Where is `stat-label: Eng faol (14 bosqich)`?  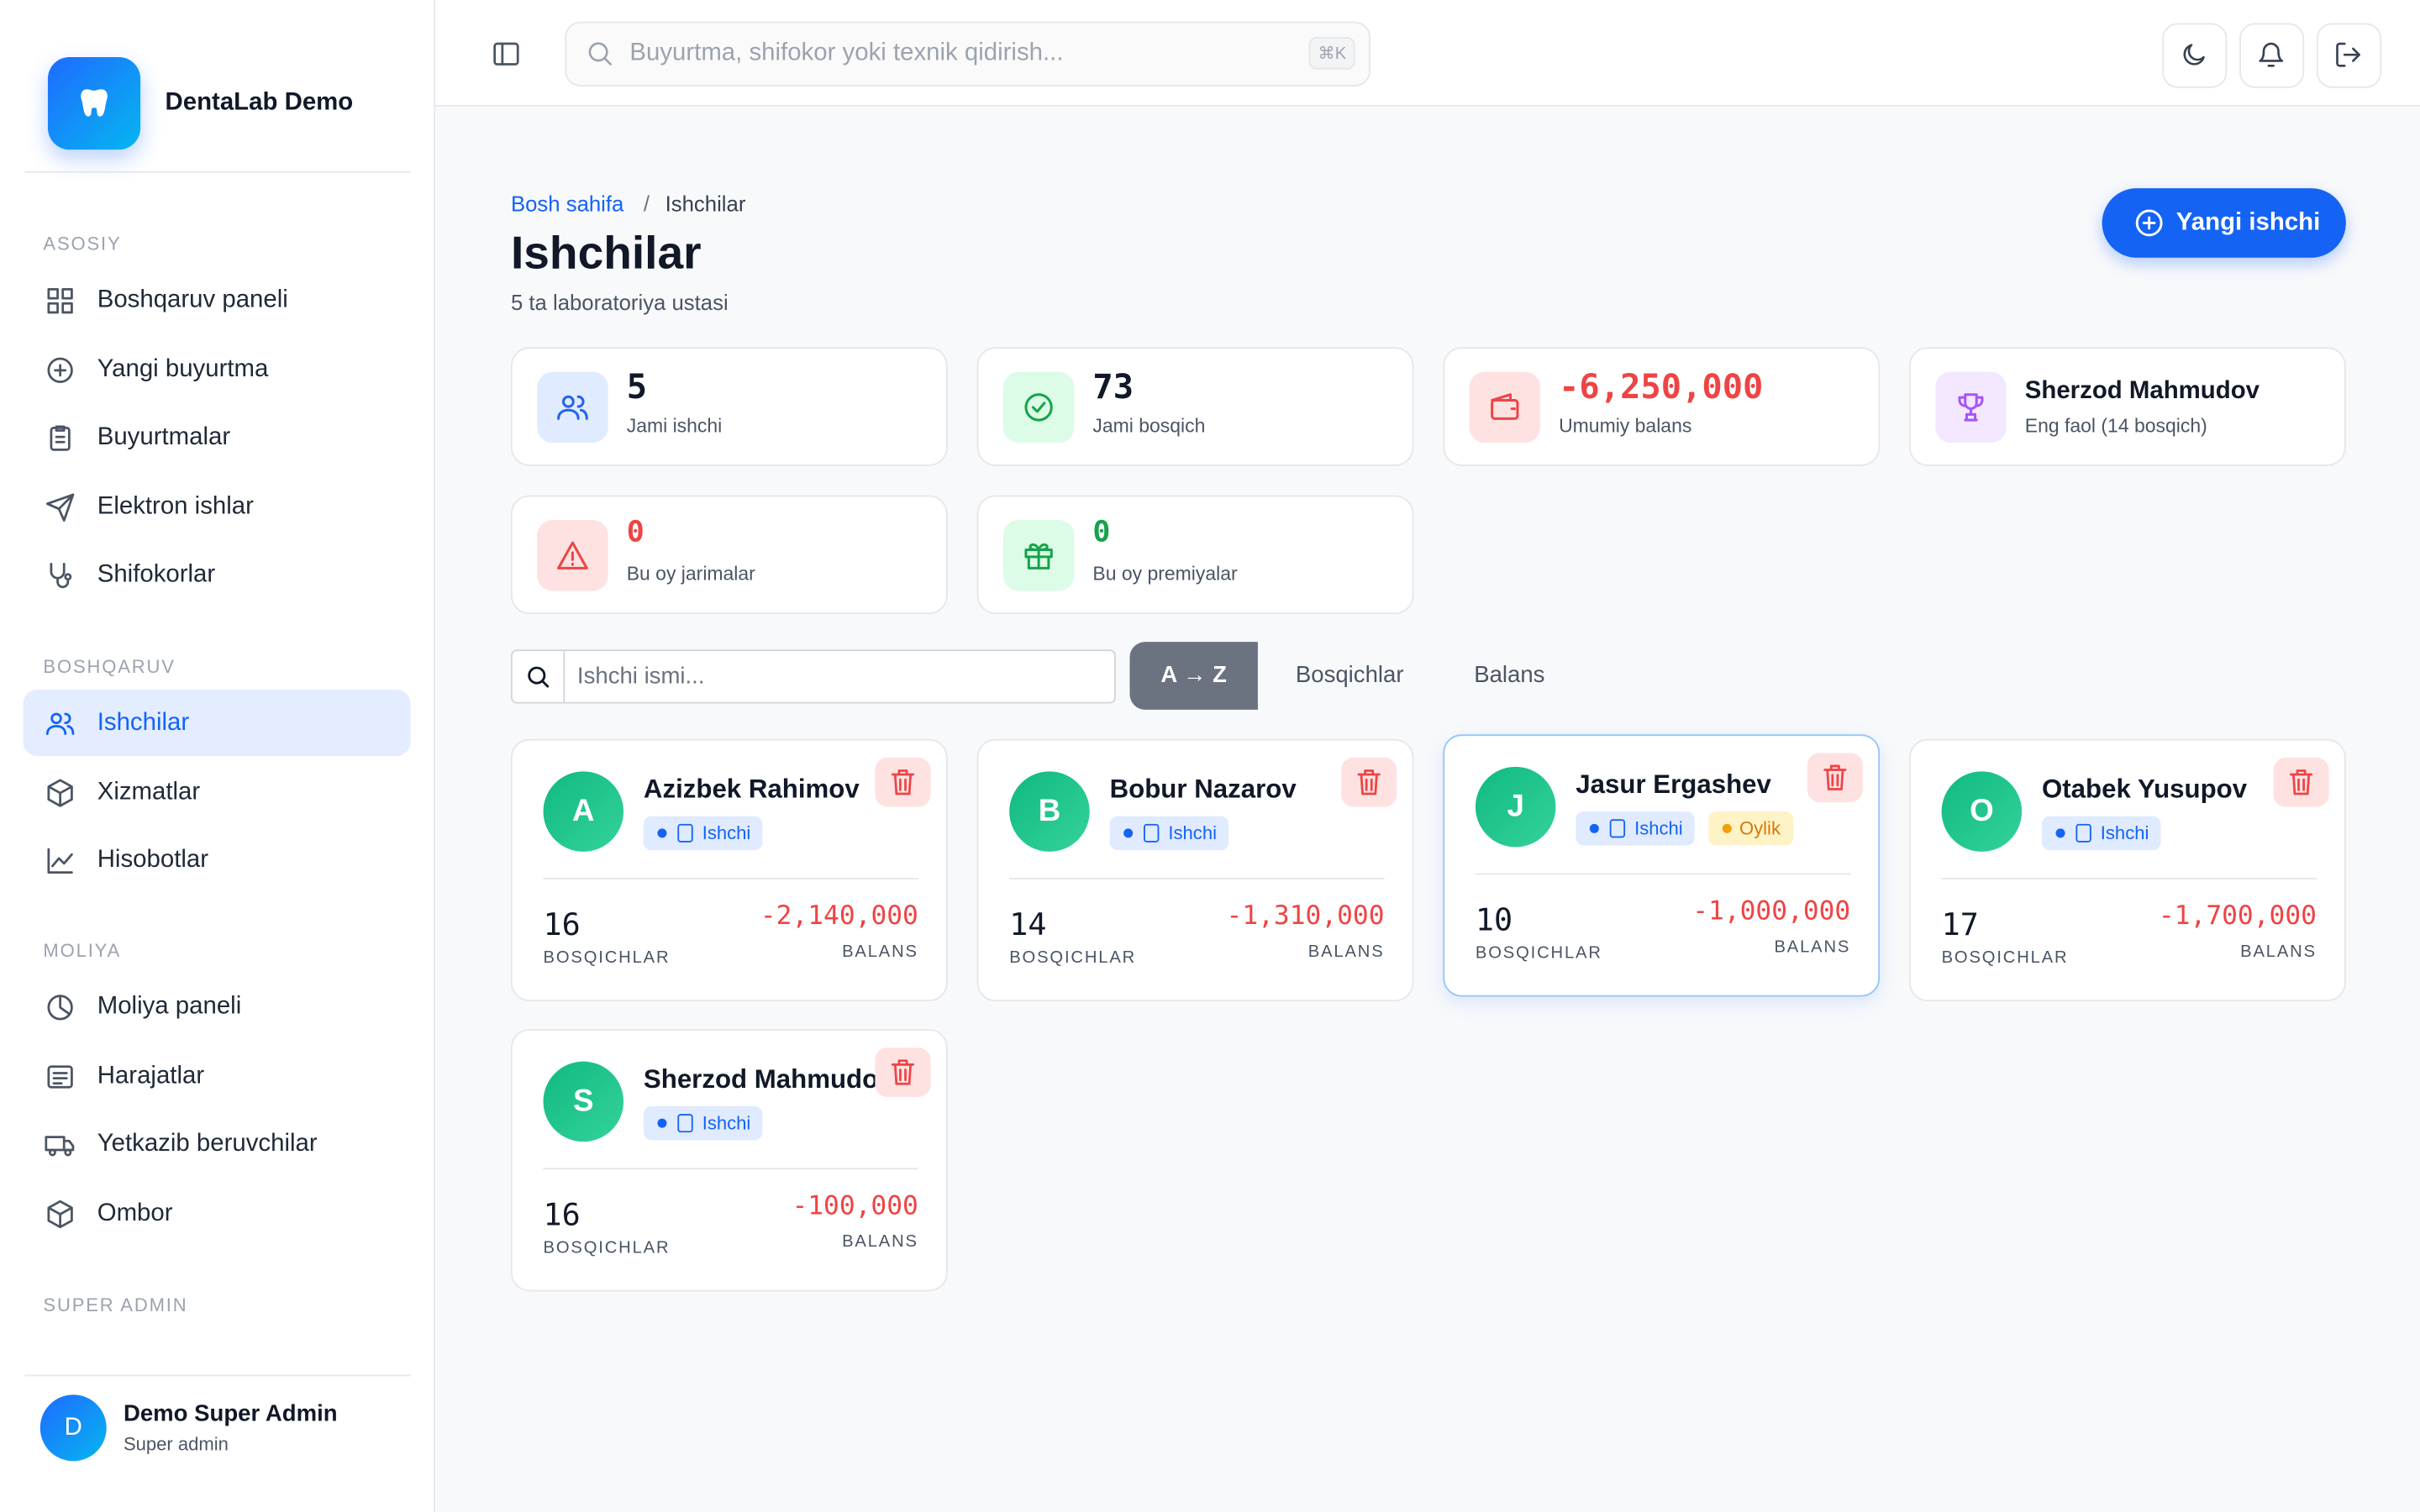
stat-label: Eng faol (14 bosqich) is located at coordinates (2115, 426).